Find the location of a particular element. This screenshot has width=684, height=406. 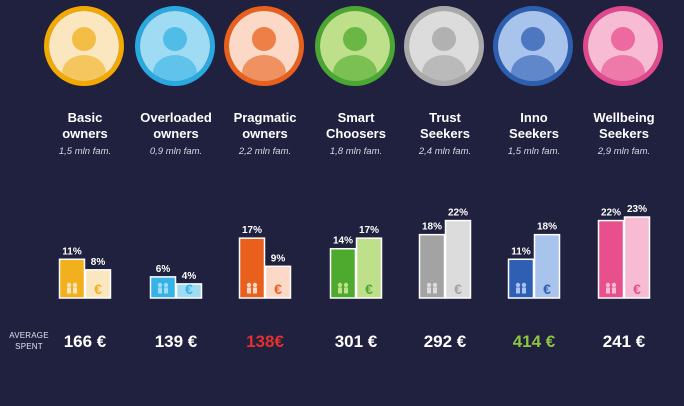

segment-bars: 18% 22% € is located at coordinates (445, 246).